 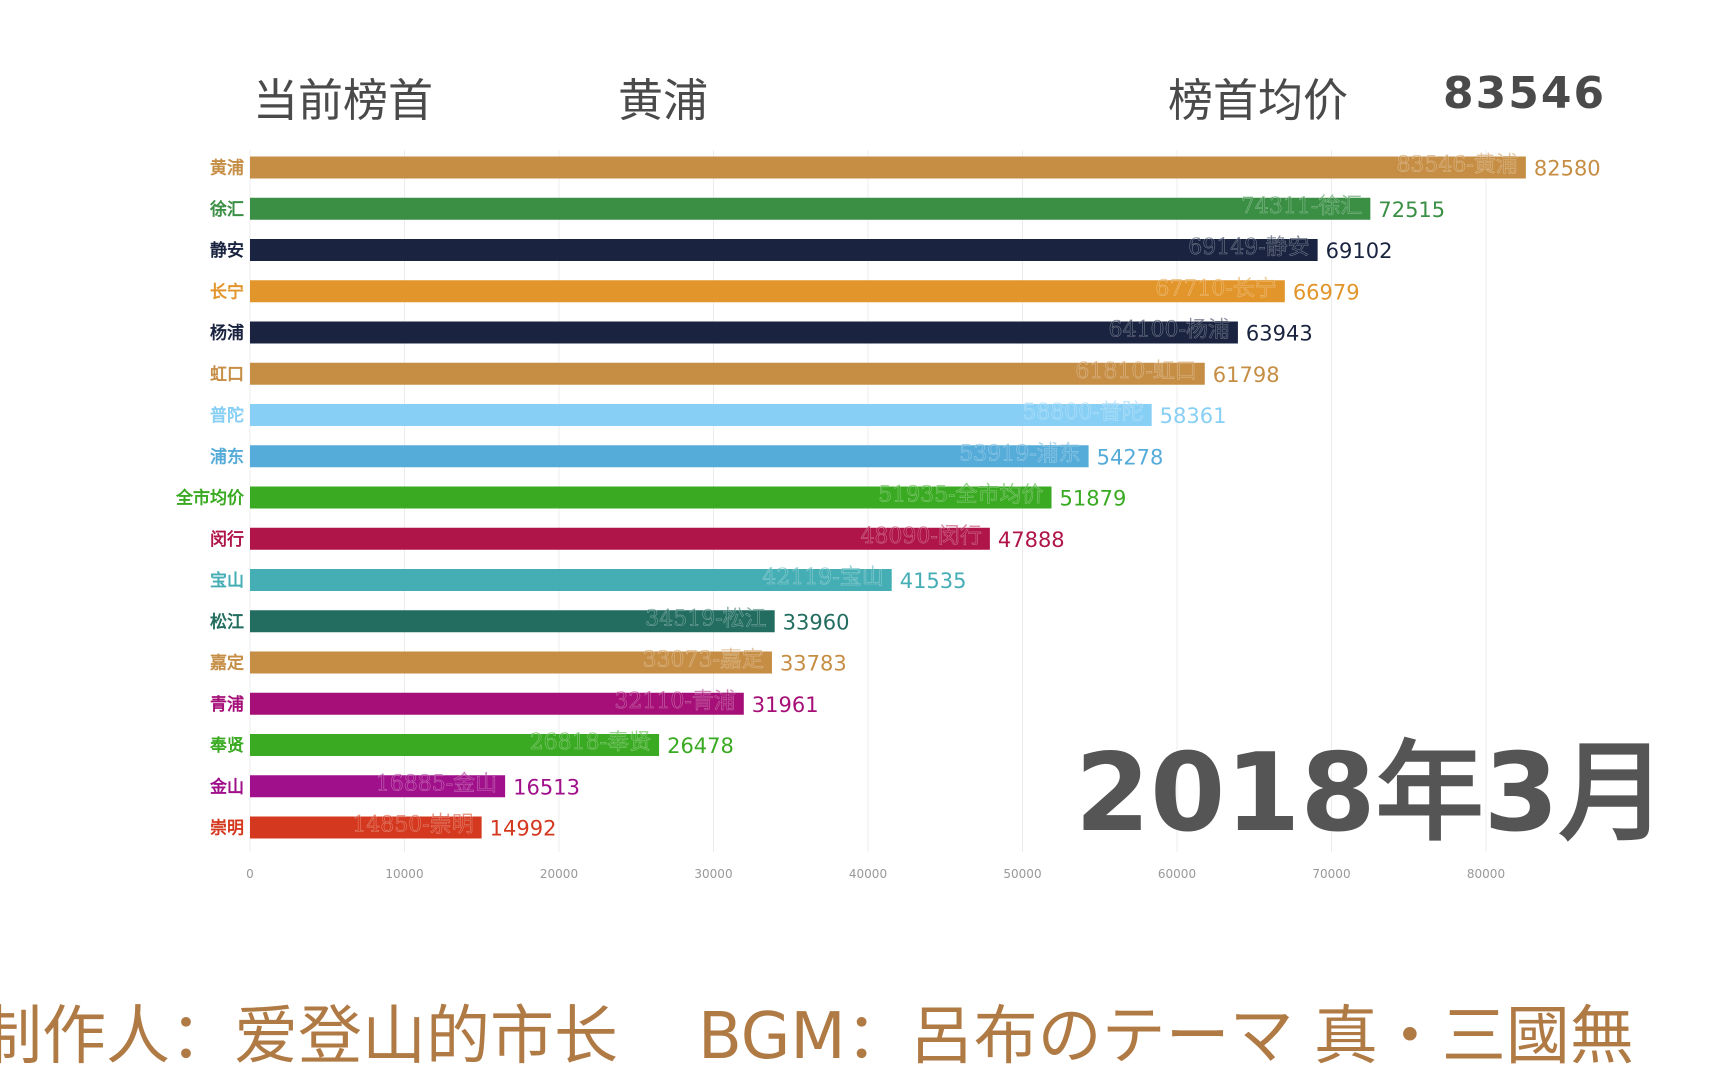 What do you see at coordinates (412, 825) in the screenshot?
I see `bar-inner-label: 14850-崇明` at bounding box center [412, 825].